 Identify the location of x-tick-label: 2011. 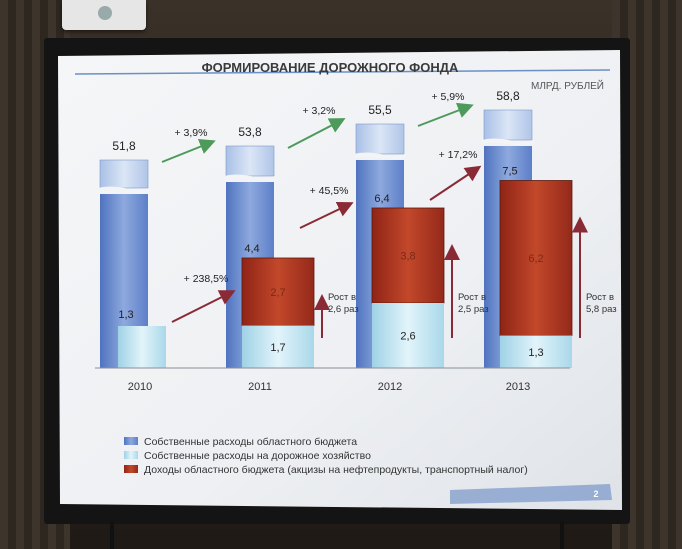
(260, 387).